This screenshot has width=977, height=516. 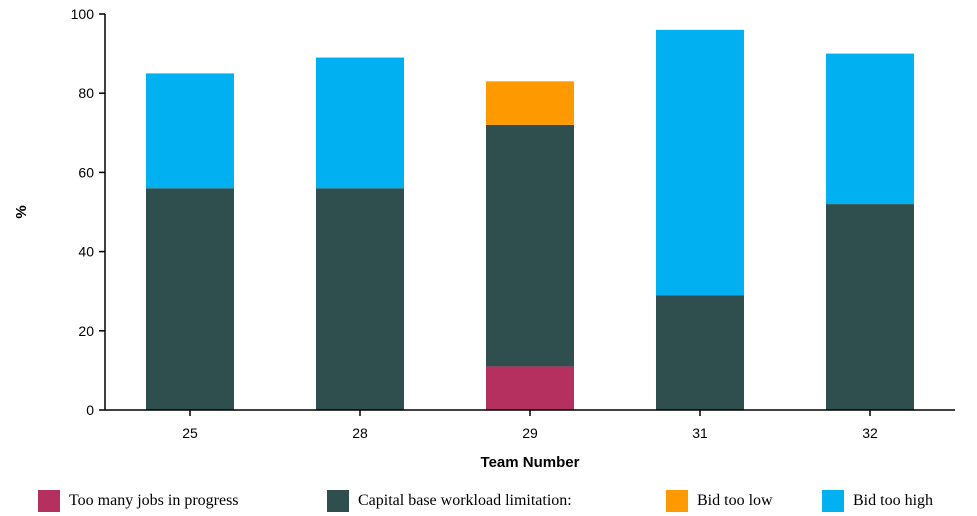 What do you see at coordinates (870, 433) in the screenshot?
I see `x-tick-label: 32` at bounding box center [870, 433].